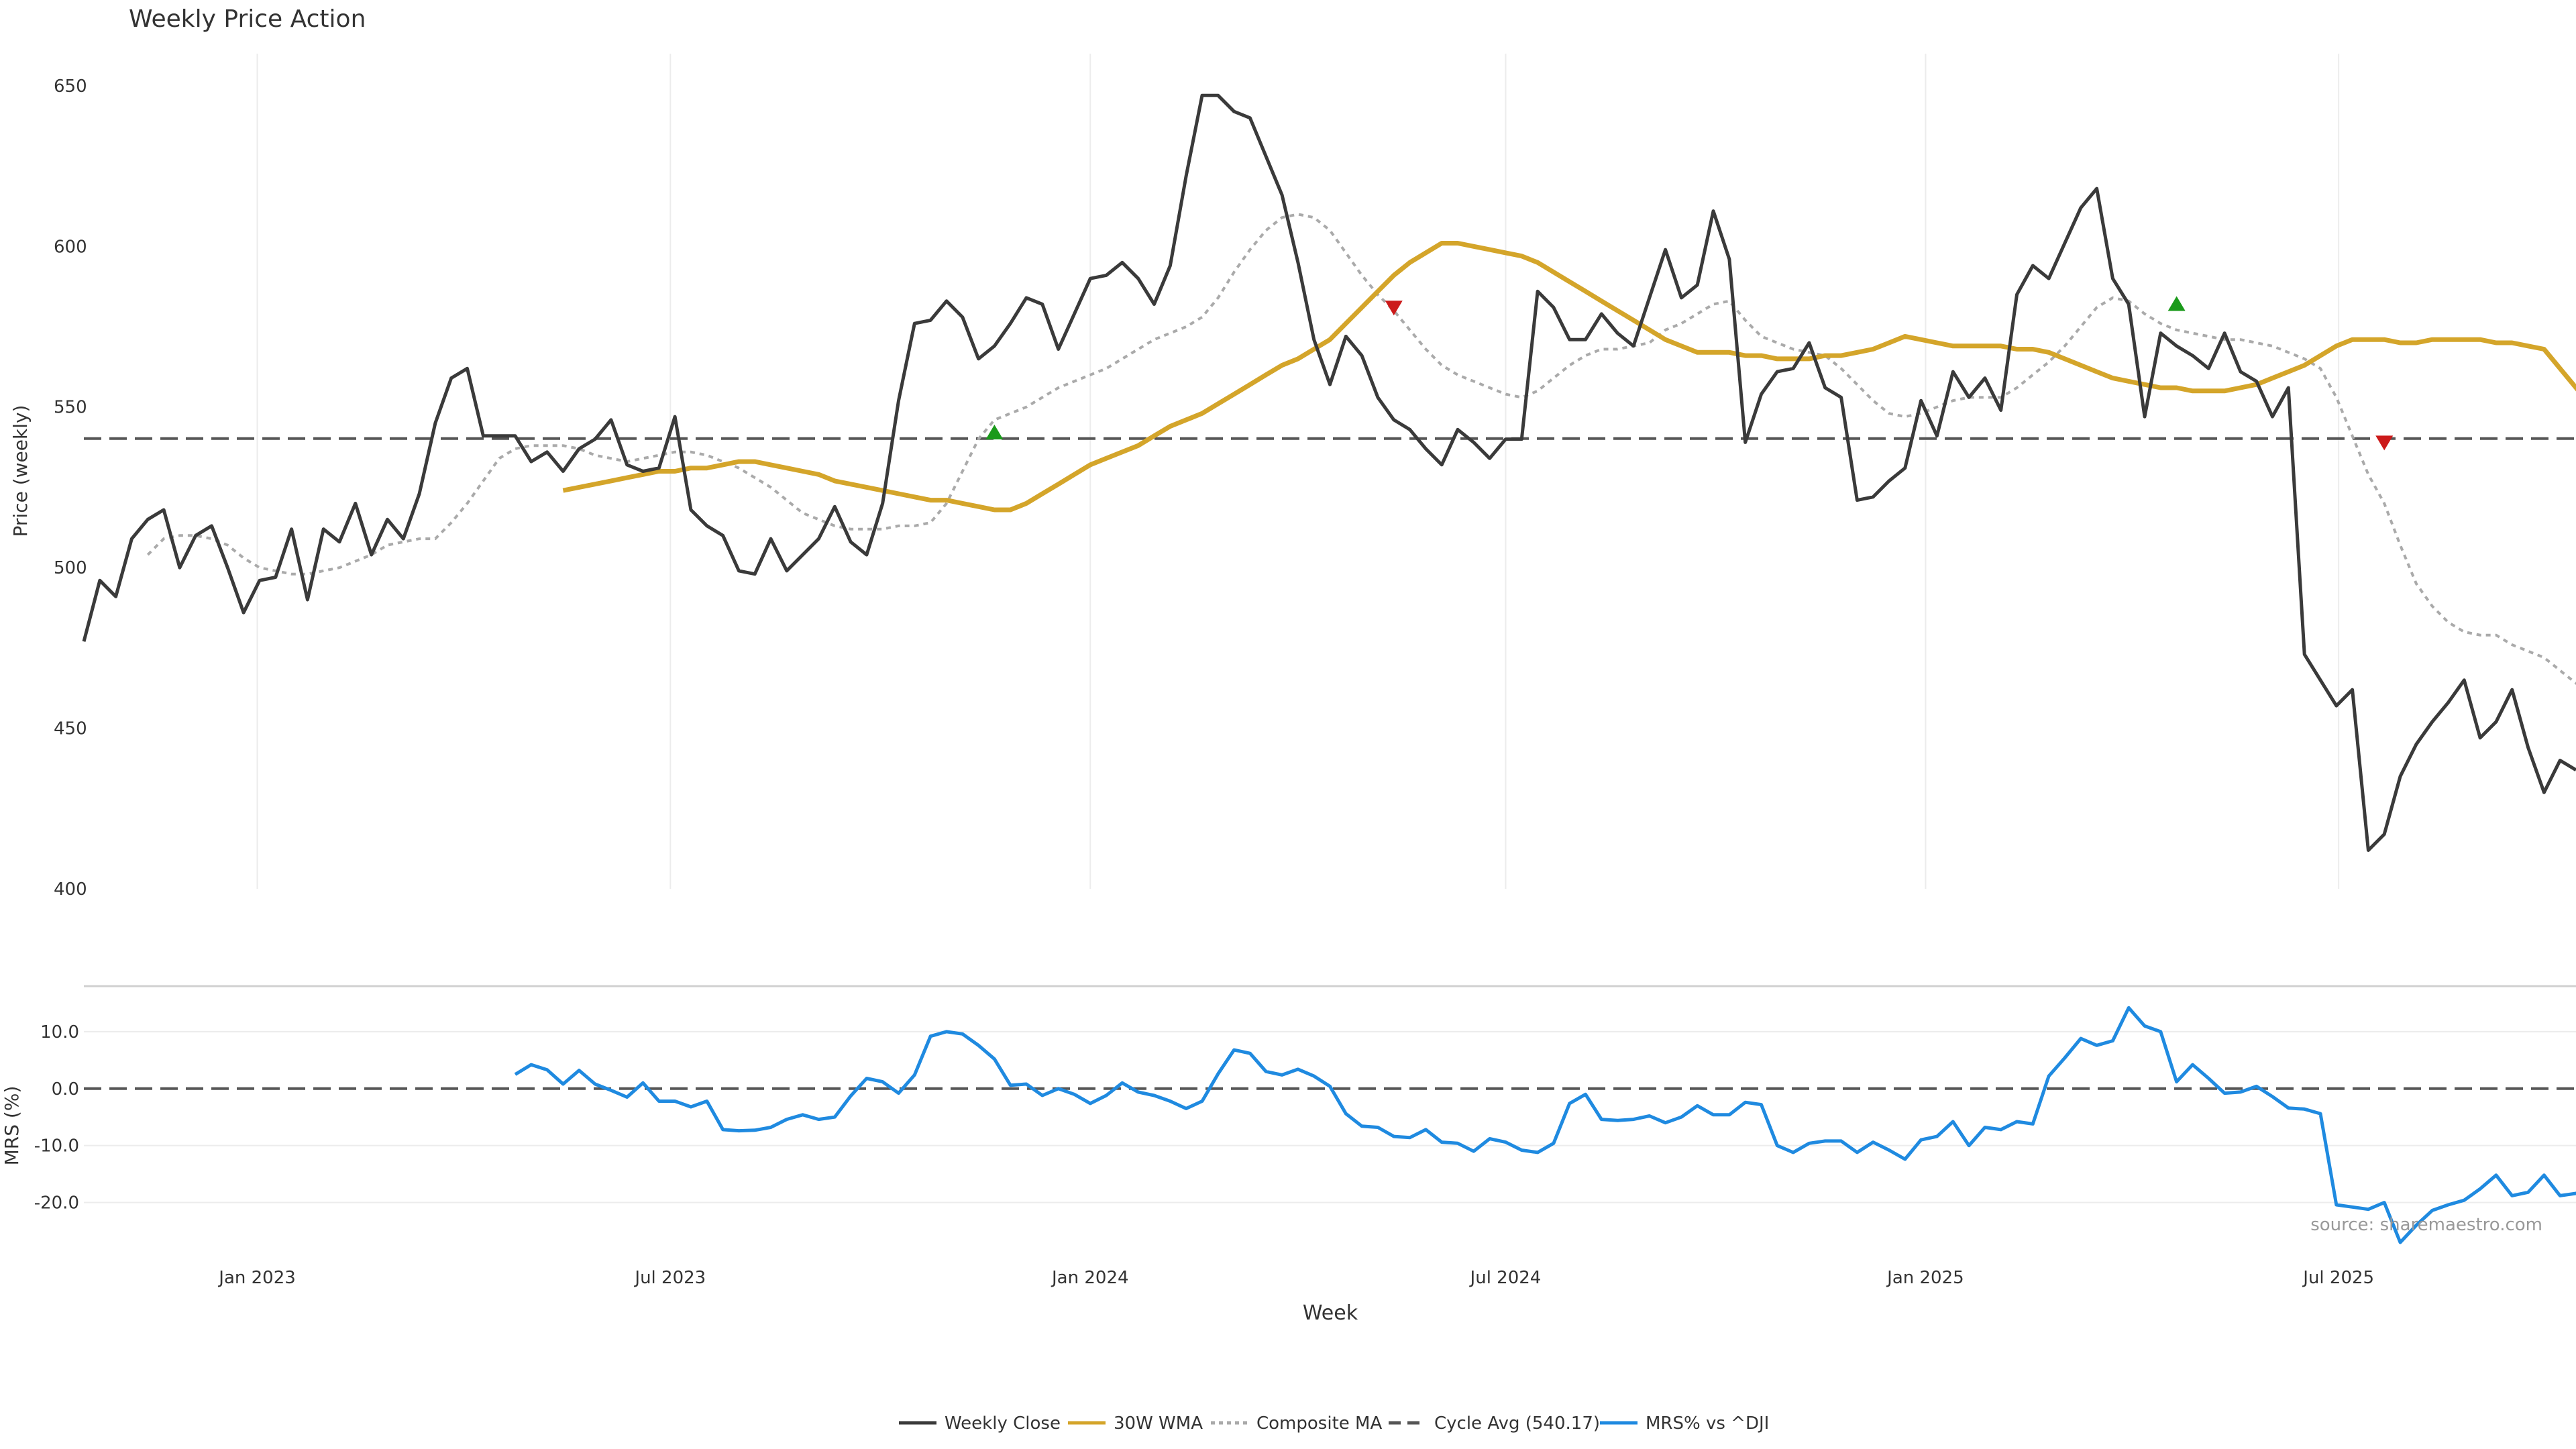  Describe the element at coordinates (70, 86) in the screenshot. I see `price-y-tick-label: 650` at that location.